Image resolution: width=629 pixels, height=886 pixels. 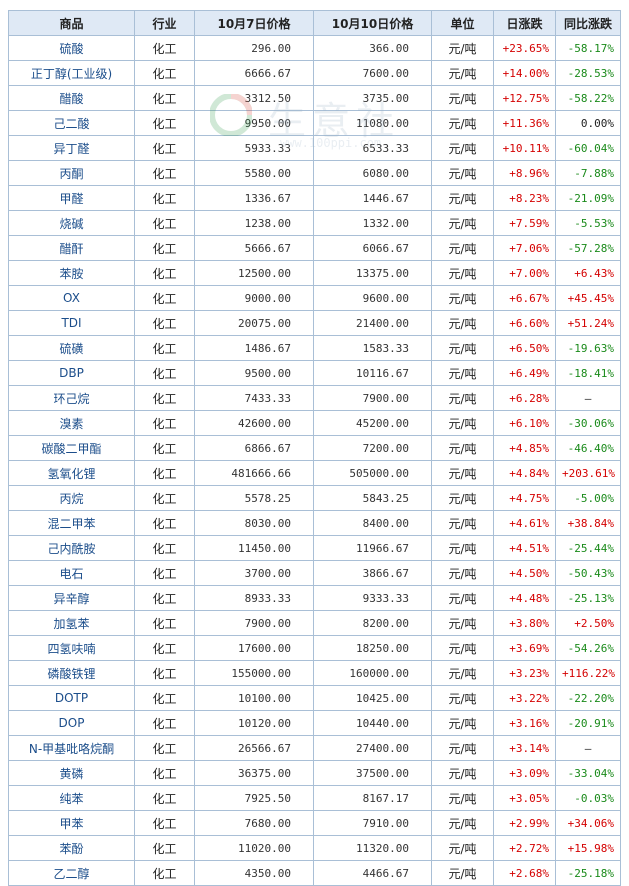 What do you see at coordinates (588, 748) in the screenshot?
I see `yoy-change-cell: —` at bounding box center [588, 748].